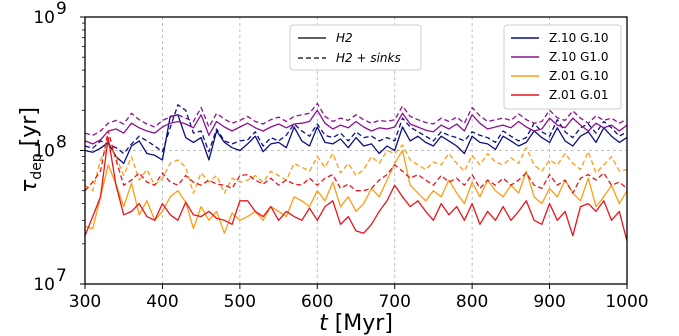 The image size is (679, 336). I want to click on x-tick-label: 900, so click(549, 302).